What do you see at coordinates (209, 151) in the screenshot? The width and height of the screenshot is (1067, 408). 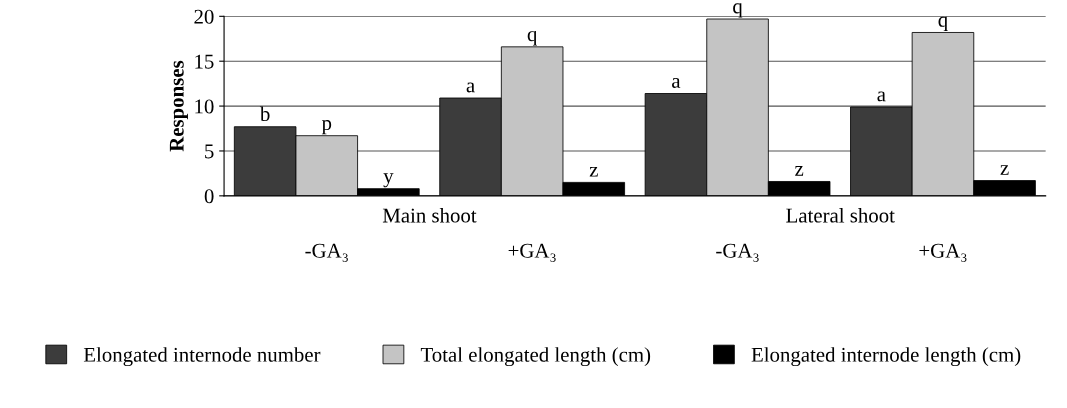 I see `y-tick-label: 5` at bounding box center [209, 151].